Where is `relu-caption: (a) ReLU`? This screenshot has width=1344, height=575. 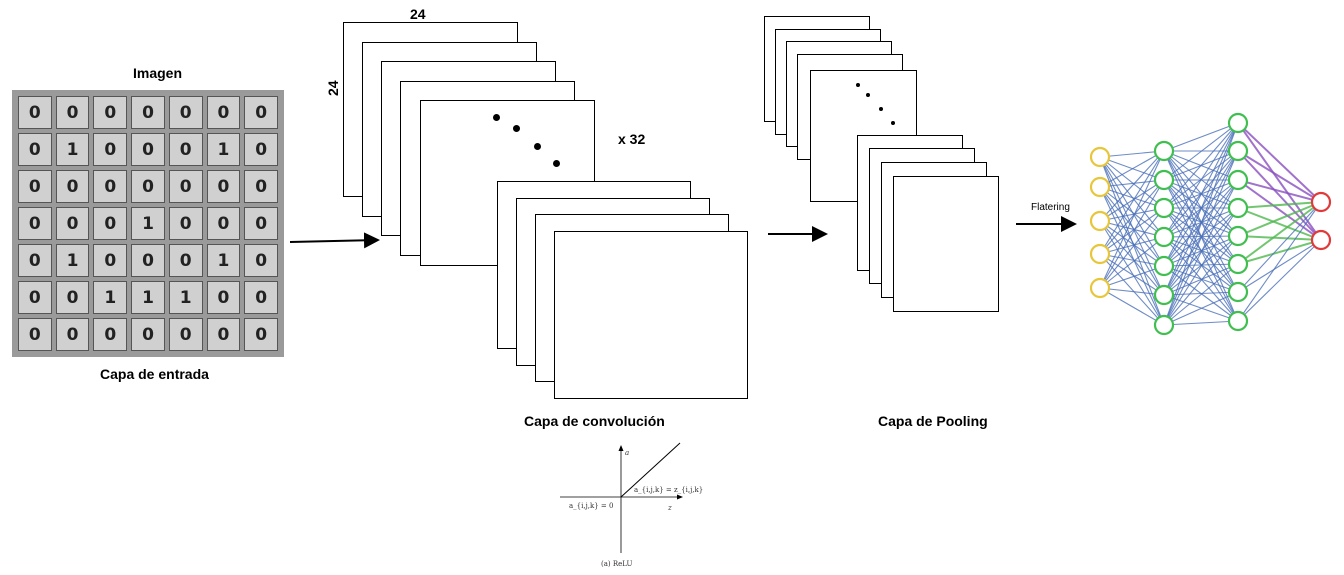
relu-caption: (a) ReLU is located at coordinates (617, 564).